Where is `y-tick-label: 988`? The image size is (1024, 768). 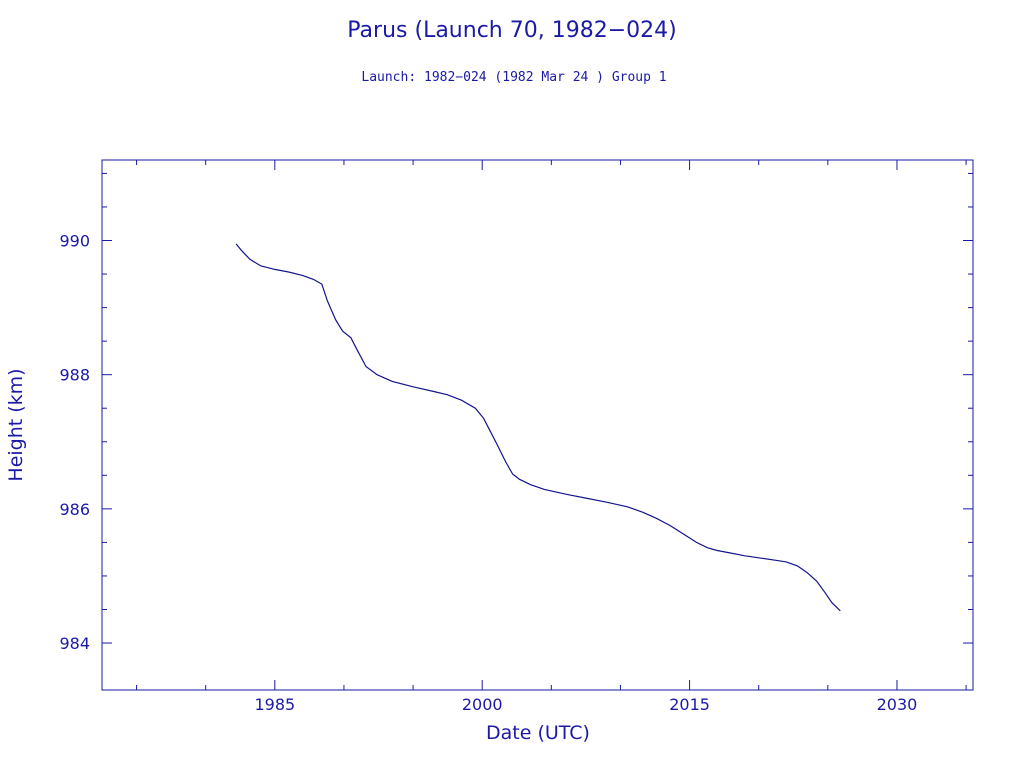 y-tick-label: 988 is located at coordinates (74, 375).